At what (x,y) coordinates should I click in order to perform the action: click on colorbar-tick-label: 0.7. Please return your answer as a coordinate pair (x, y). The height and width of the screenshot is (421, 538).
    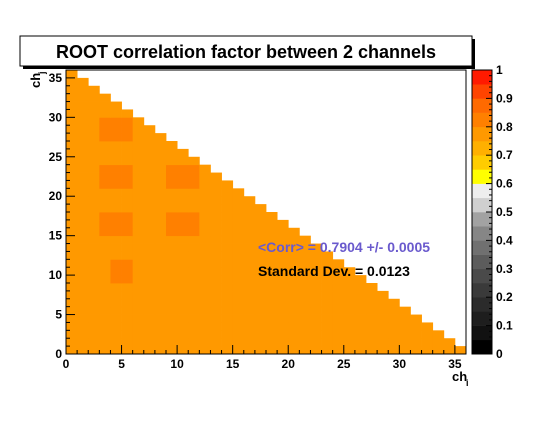
    Looking at the image, I should click on (504, 155).